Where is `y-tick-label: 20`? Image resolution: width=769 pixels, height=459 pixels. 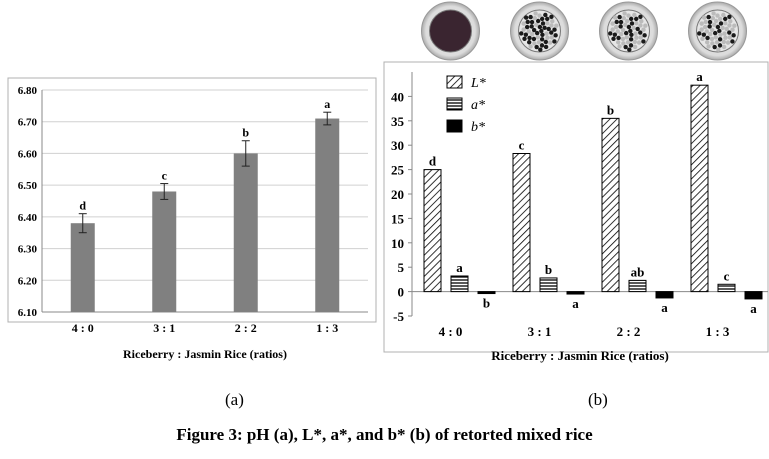
y-tick-label: 20 is located at coordinates (397, 194).